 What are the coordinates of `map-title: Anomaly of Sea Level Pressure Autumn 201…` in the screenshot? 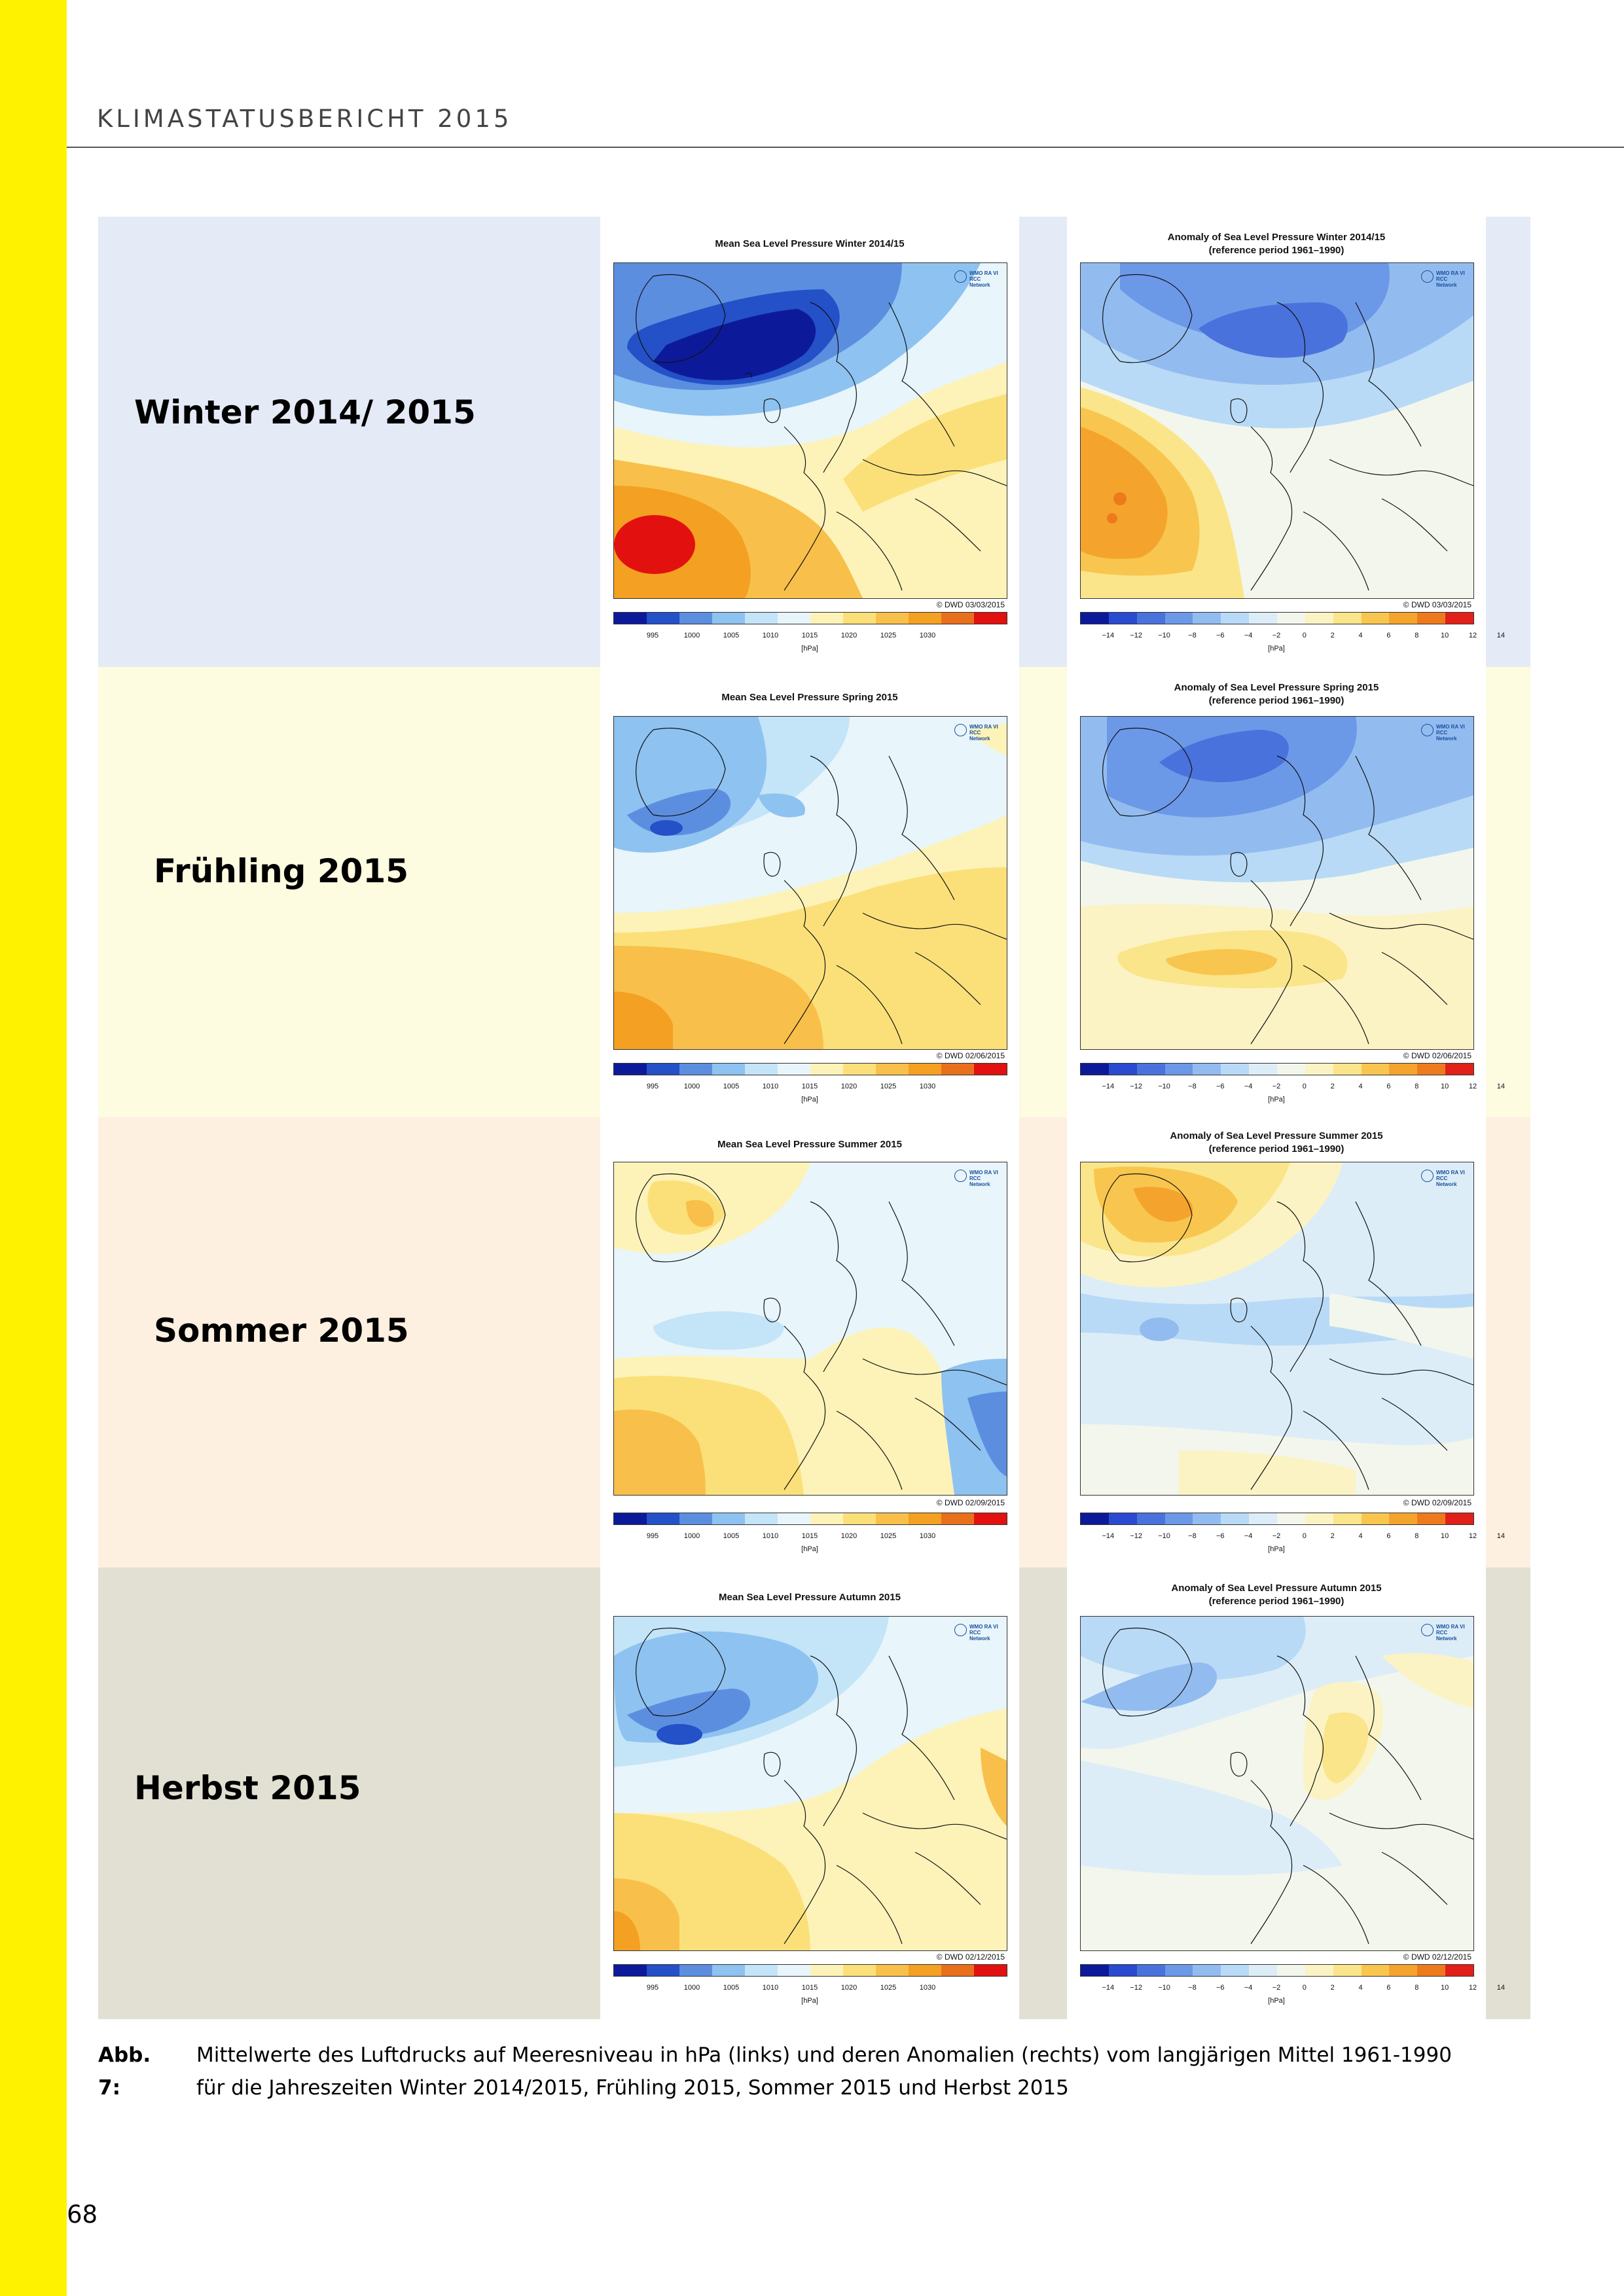 It's located at (1276, 1588).